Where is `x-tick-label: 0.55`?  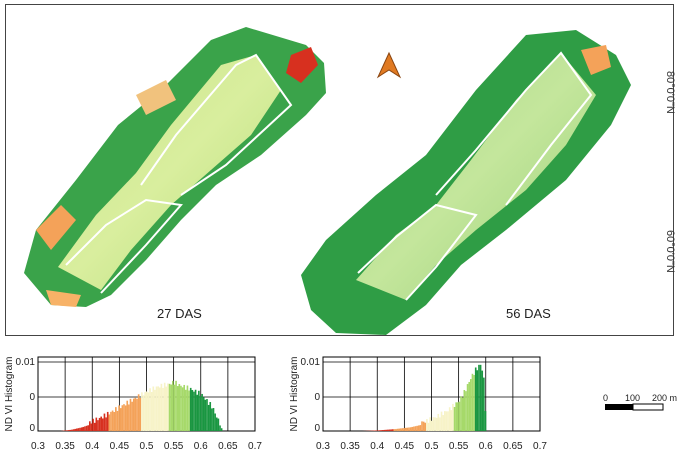 x-tick-label: 0.55 is located at coordinates (459, 446).